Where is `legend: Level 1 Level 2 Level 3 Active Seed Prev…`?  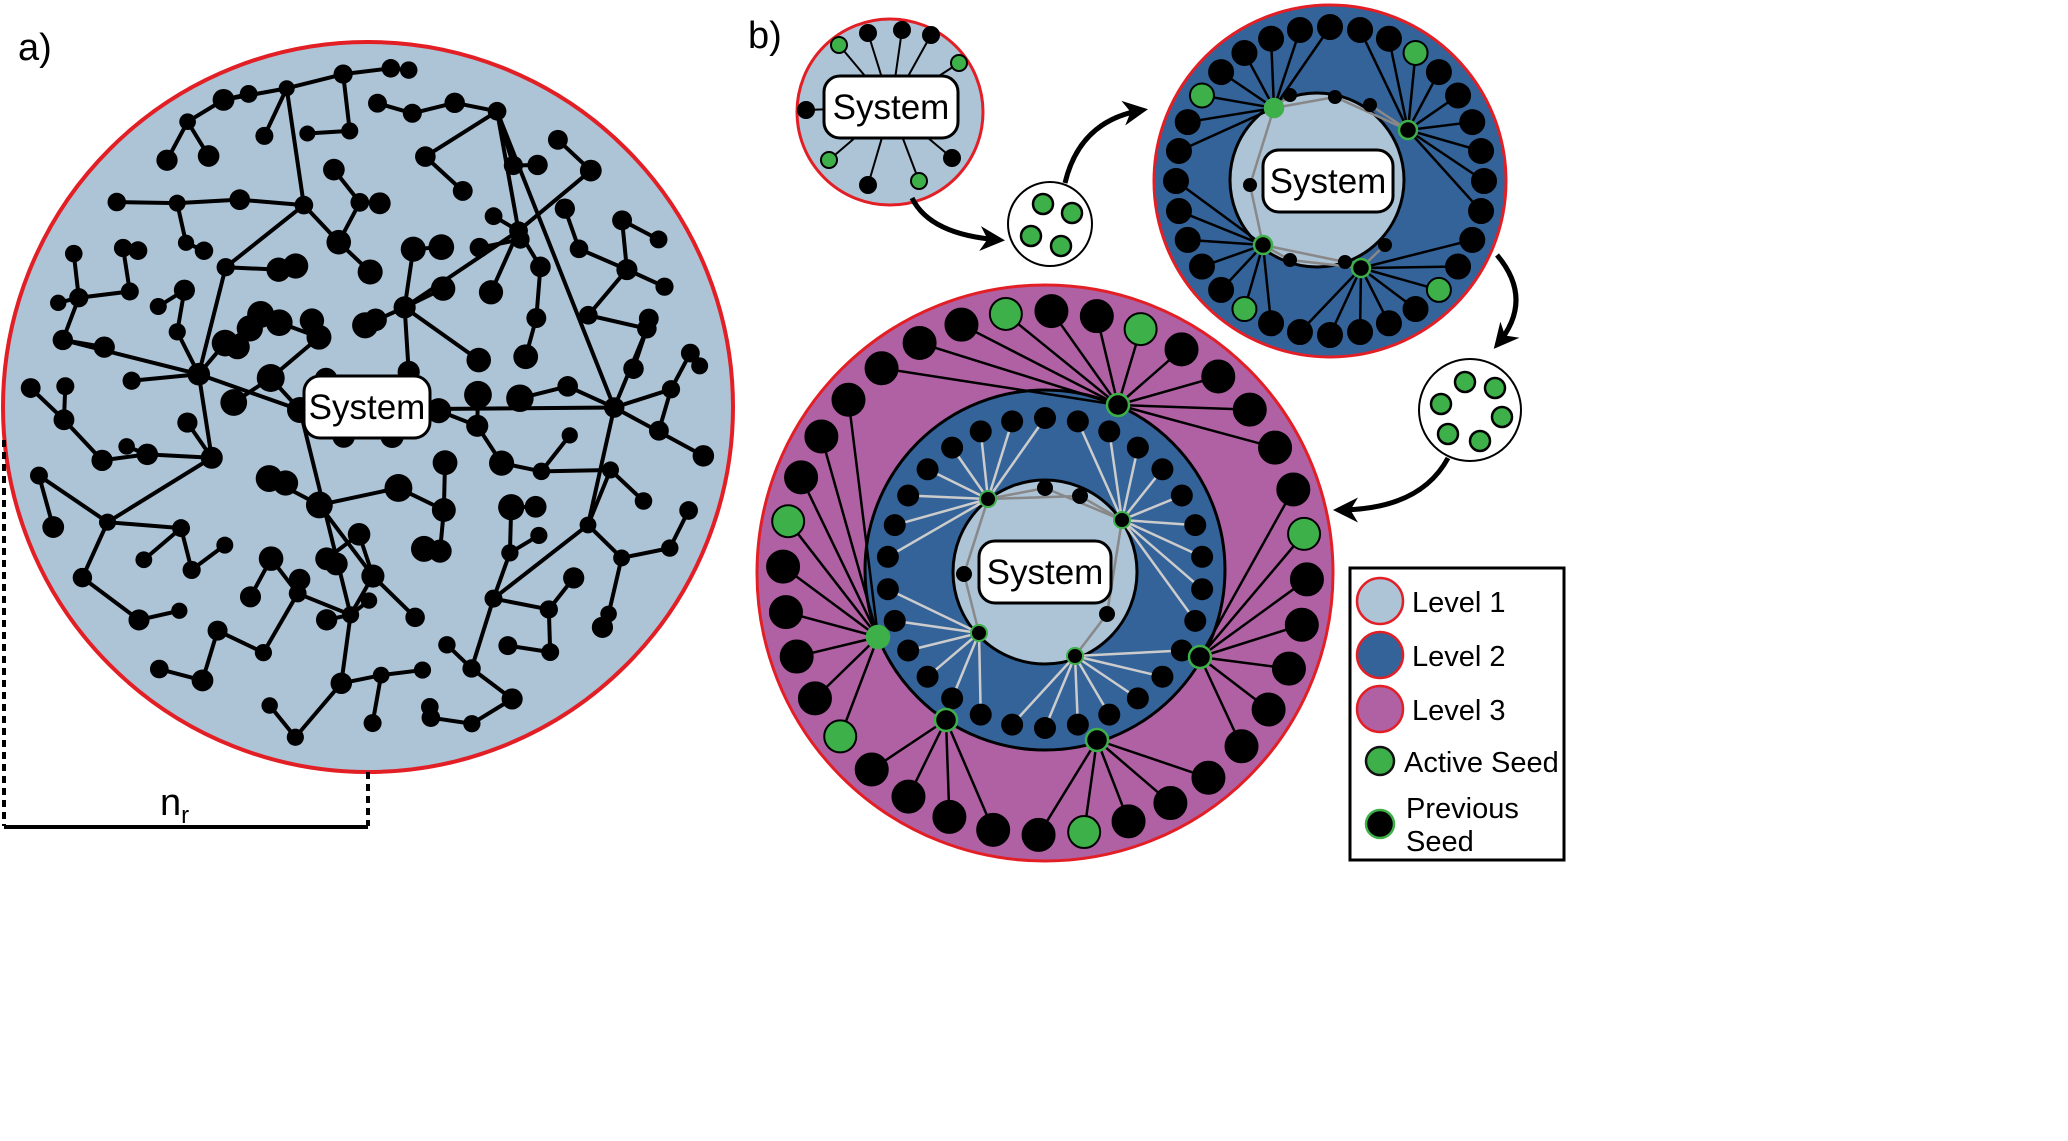
legend: Level 1 Level 2 Level 3 Active Seed Prev… is located at coordinates (1457, 714).